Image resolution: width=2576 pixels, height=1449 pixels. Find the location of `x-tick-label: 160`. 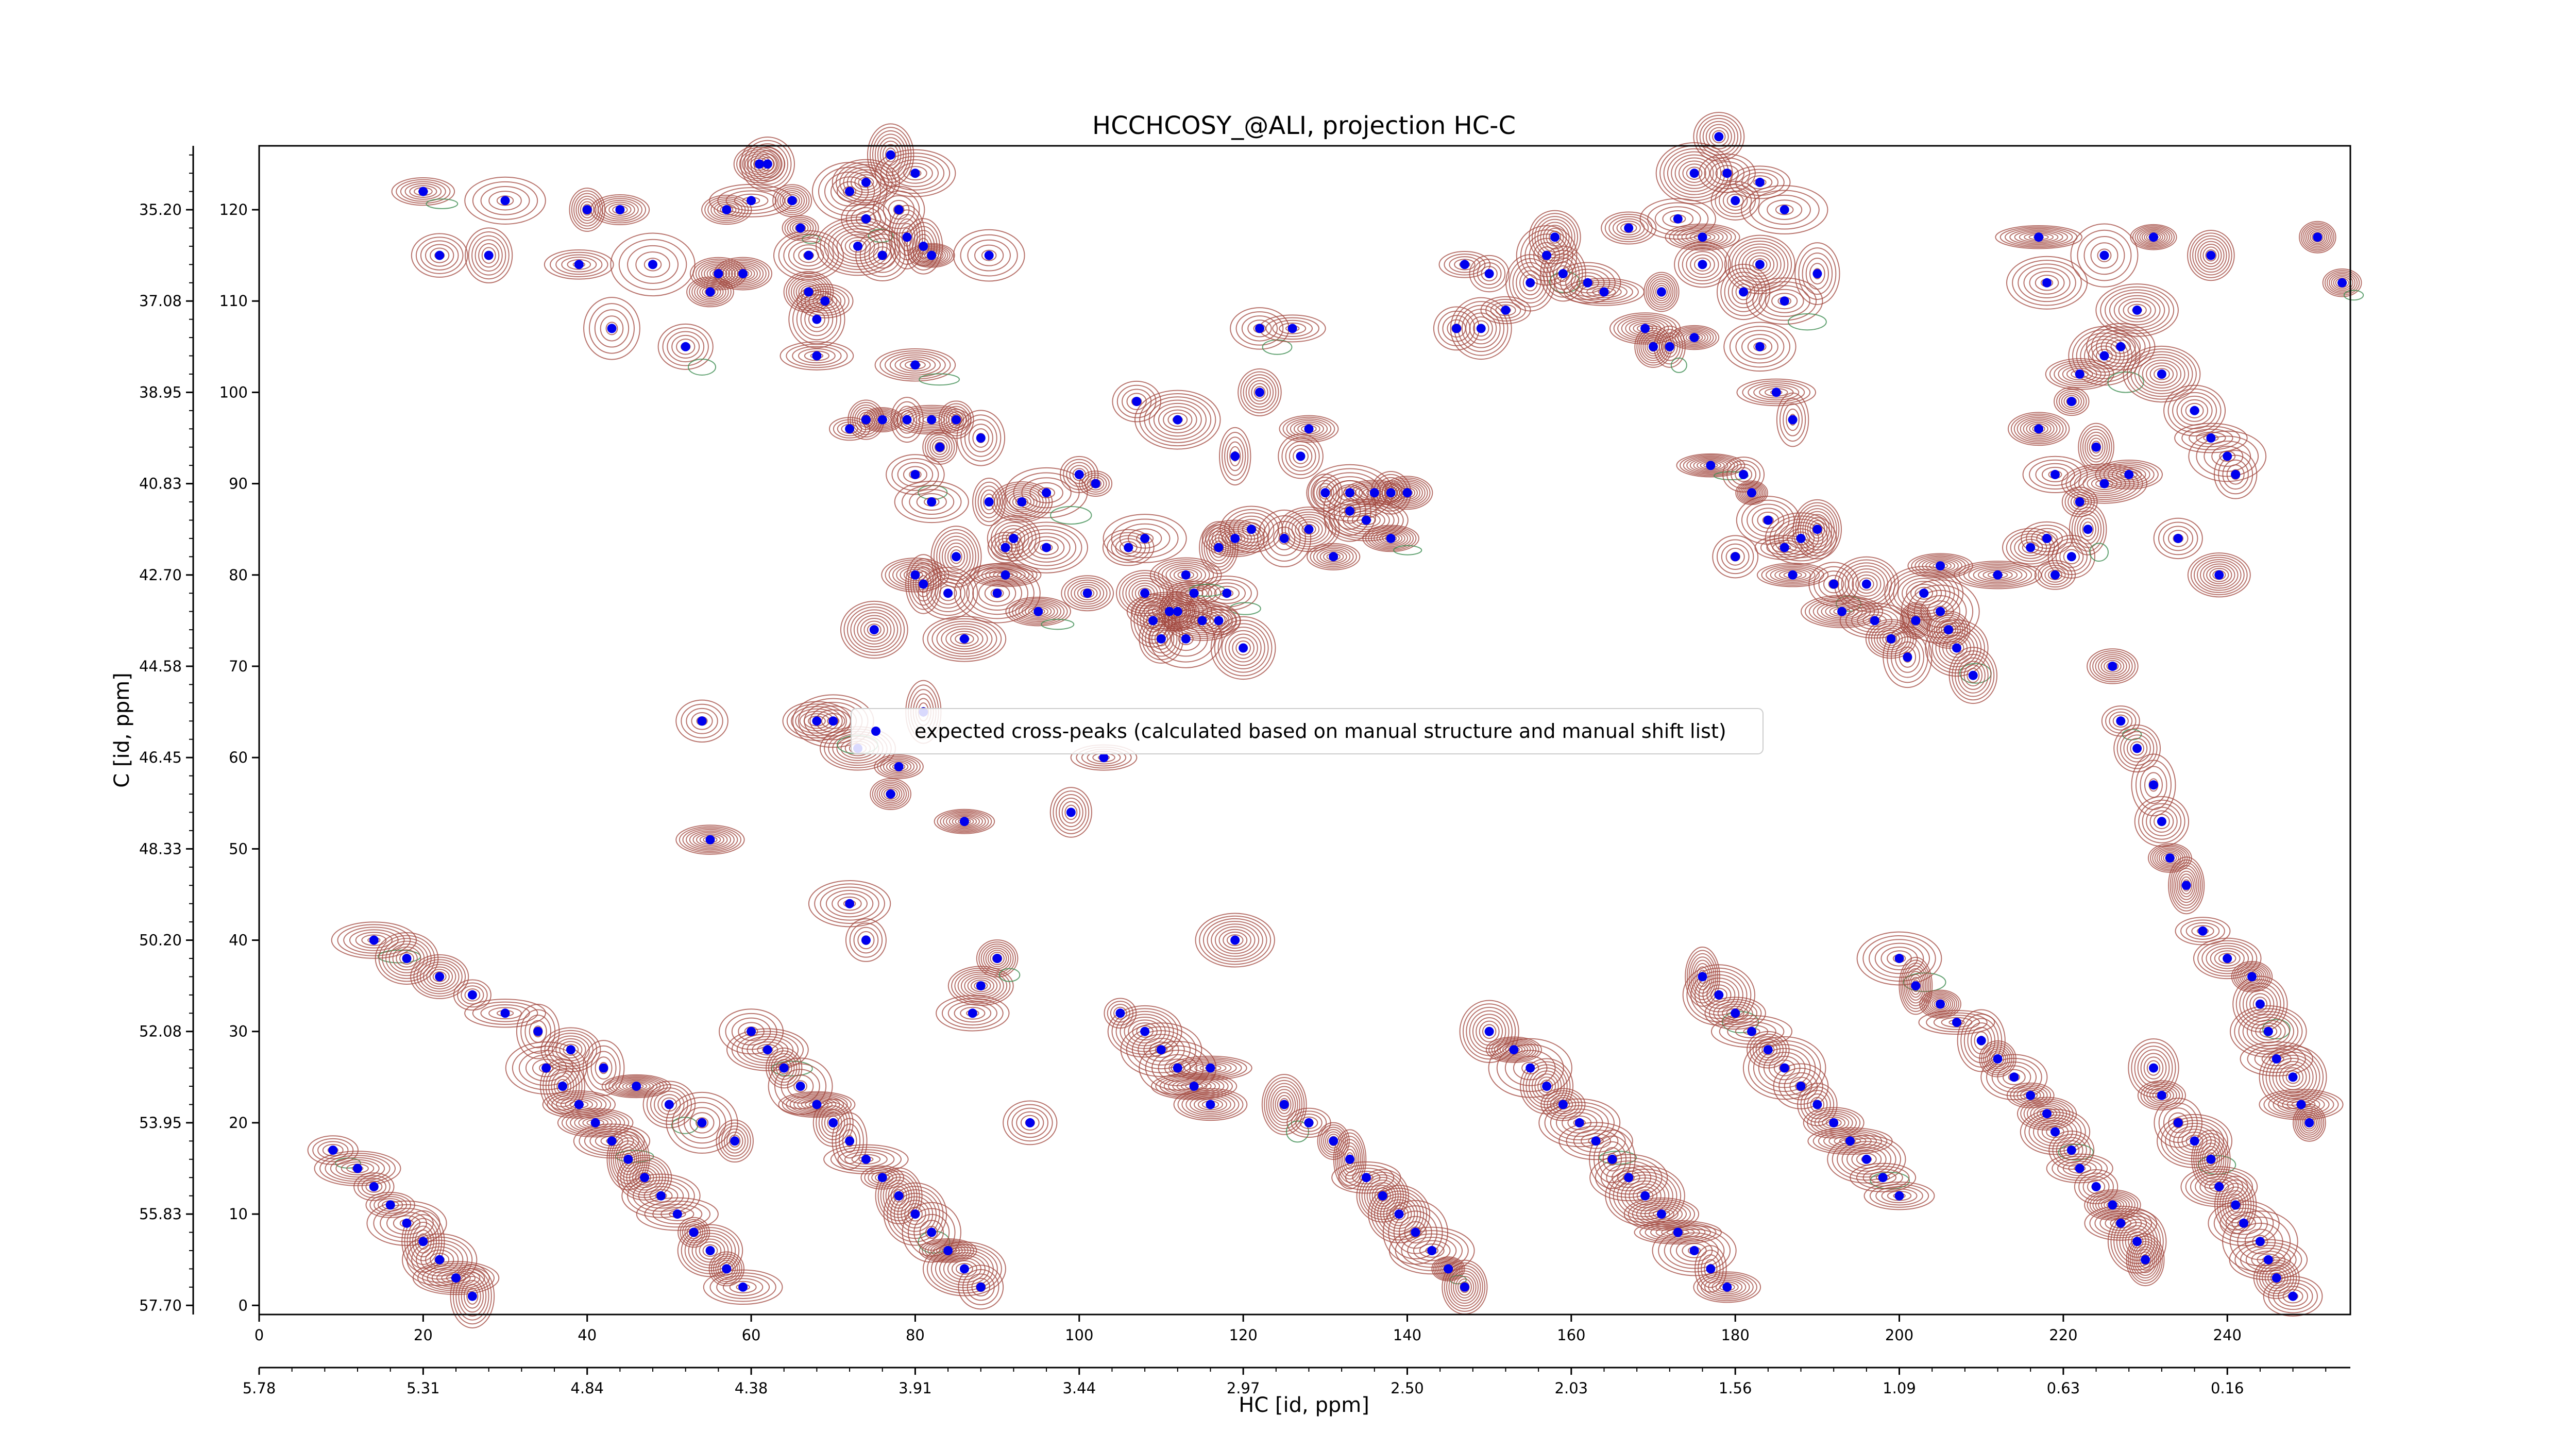

x-tick-label: 160 is located at coordinates (1571, 1335).